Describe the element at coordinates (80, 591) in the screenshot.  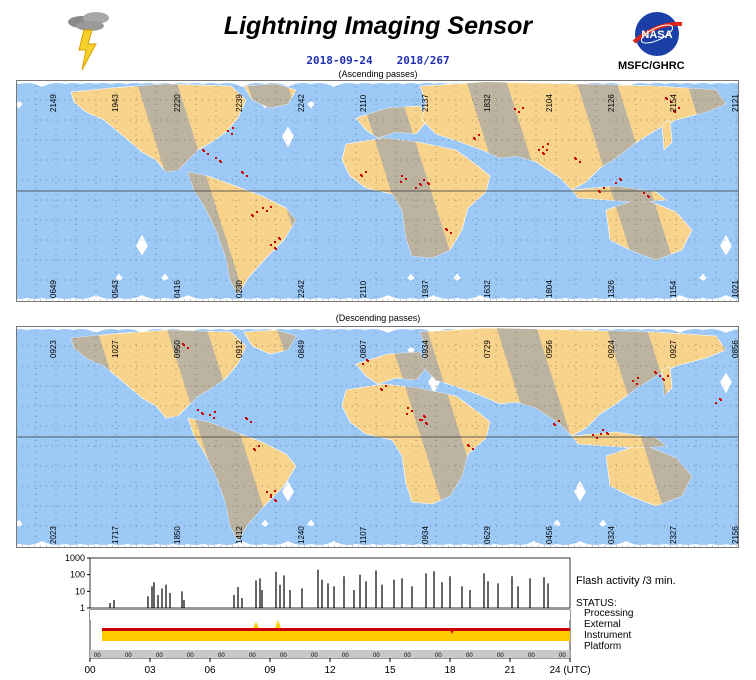
I see `y-tick-label: 10` at that location.